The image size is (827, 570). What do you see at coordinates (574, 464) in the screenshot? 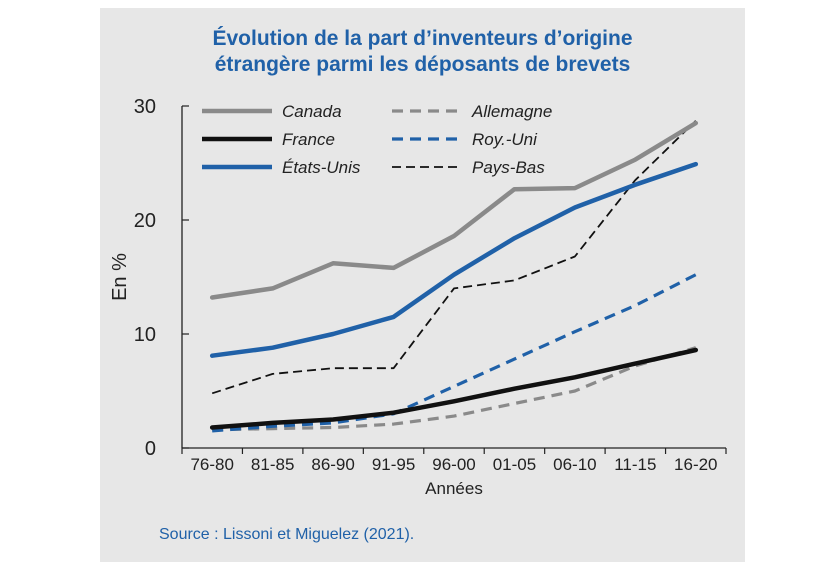
I see `x-tick-label: 06-10` at bounding box center [574, 464].